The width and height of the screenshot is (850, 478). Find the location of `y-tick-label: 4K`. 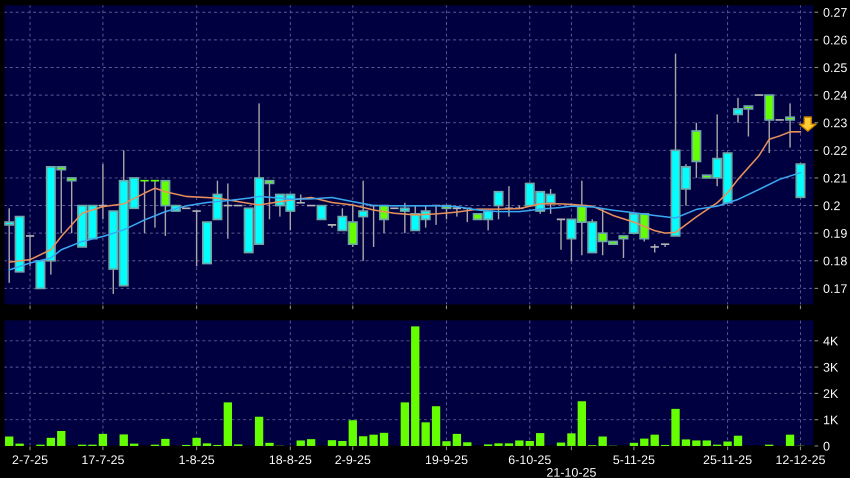

y-tick-label: 4K is located at coordinates (830, 341).